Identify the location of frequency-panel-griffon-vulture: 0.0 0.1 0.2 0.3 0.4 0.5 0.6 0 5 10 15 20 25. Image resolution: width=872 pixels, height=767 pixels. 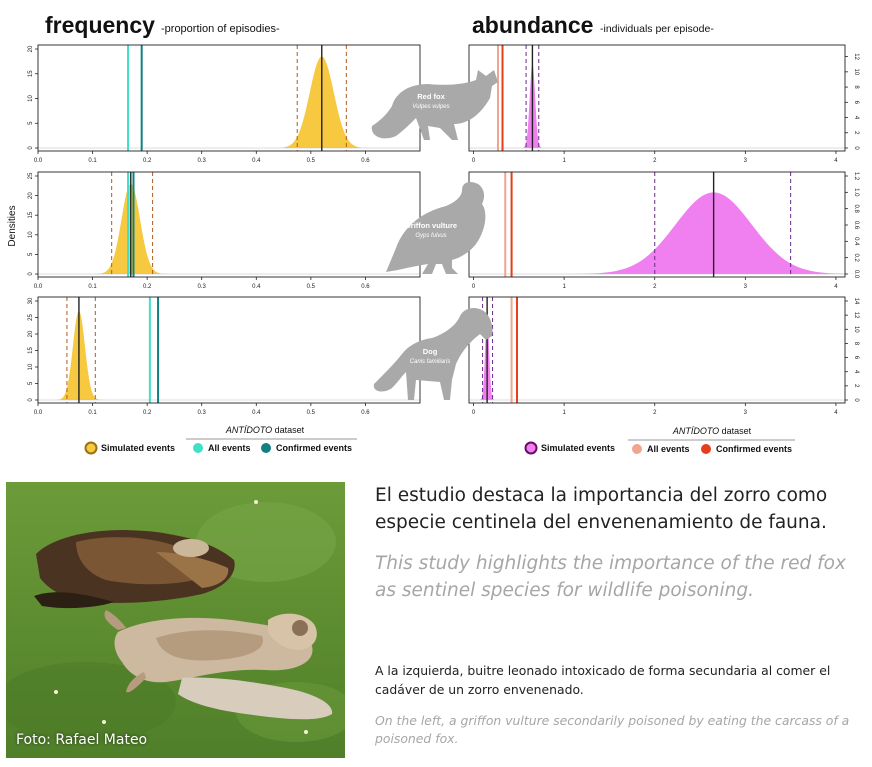
(224, 230).